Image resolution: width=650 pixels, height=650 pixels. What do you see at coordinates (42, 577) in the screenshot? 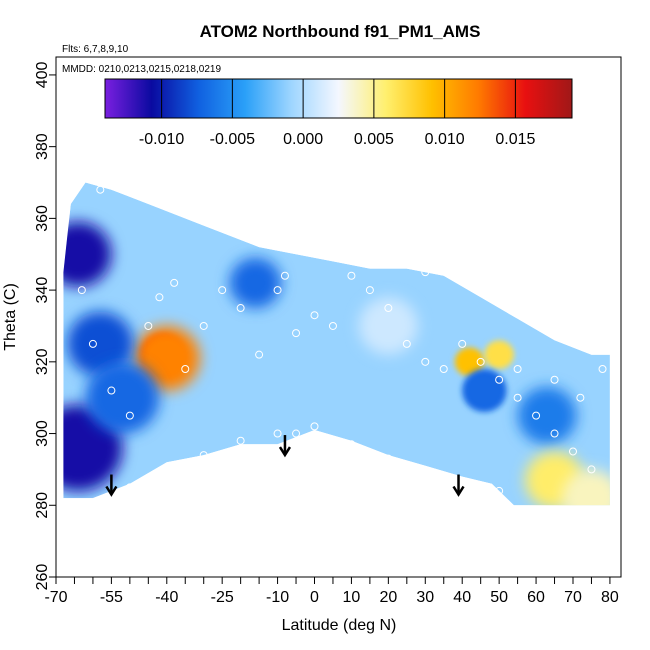
I see `y-tick-label: 260` at bounding box center [42, 577].